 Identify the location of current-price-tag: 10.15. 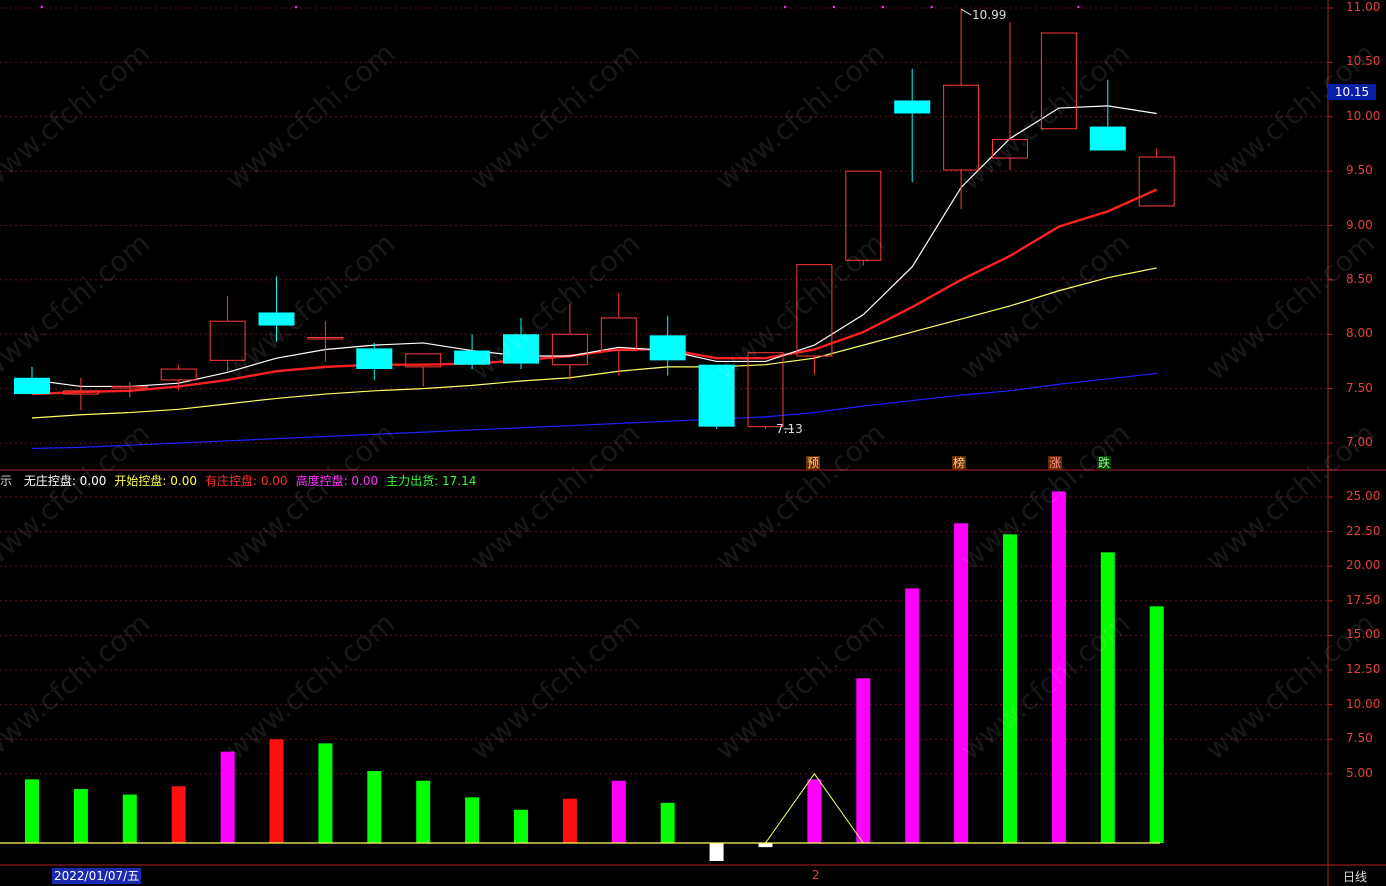
(1352, 92).